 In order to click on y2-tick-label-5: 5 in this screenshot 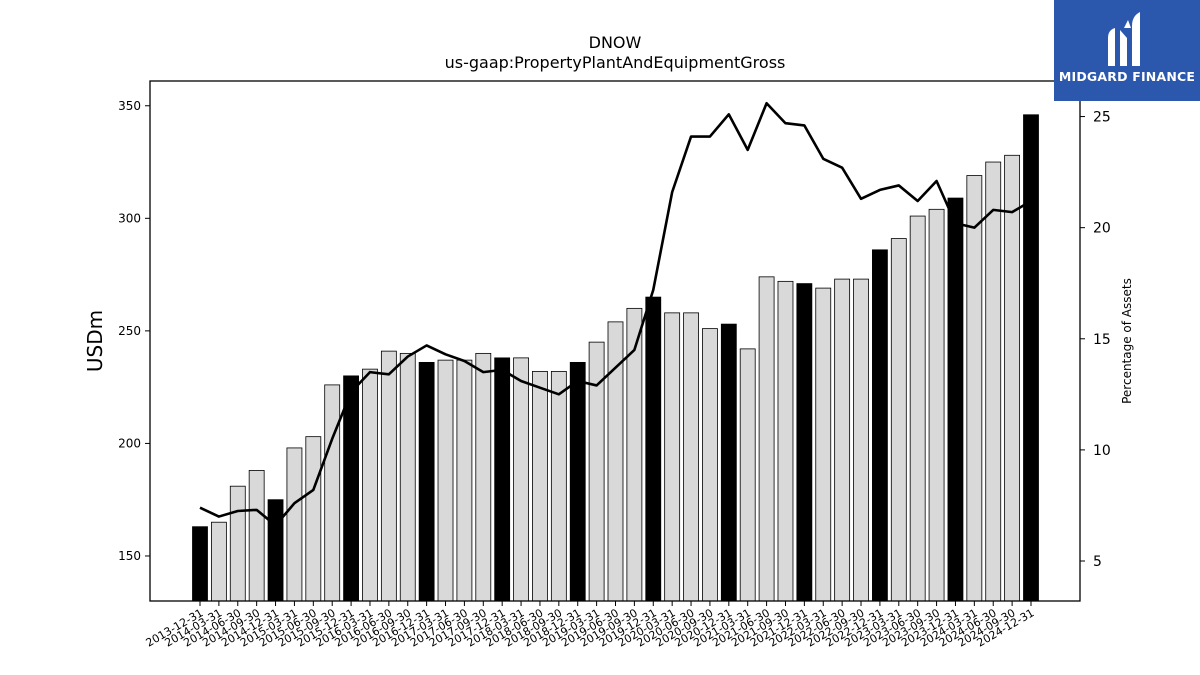, I will do `click(1097, 562)`.